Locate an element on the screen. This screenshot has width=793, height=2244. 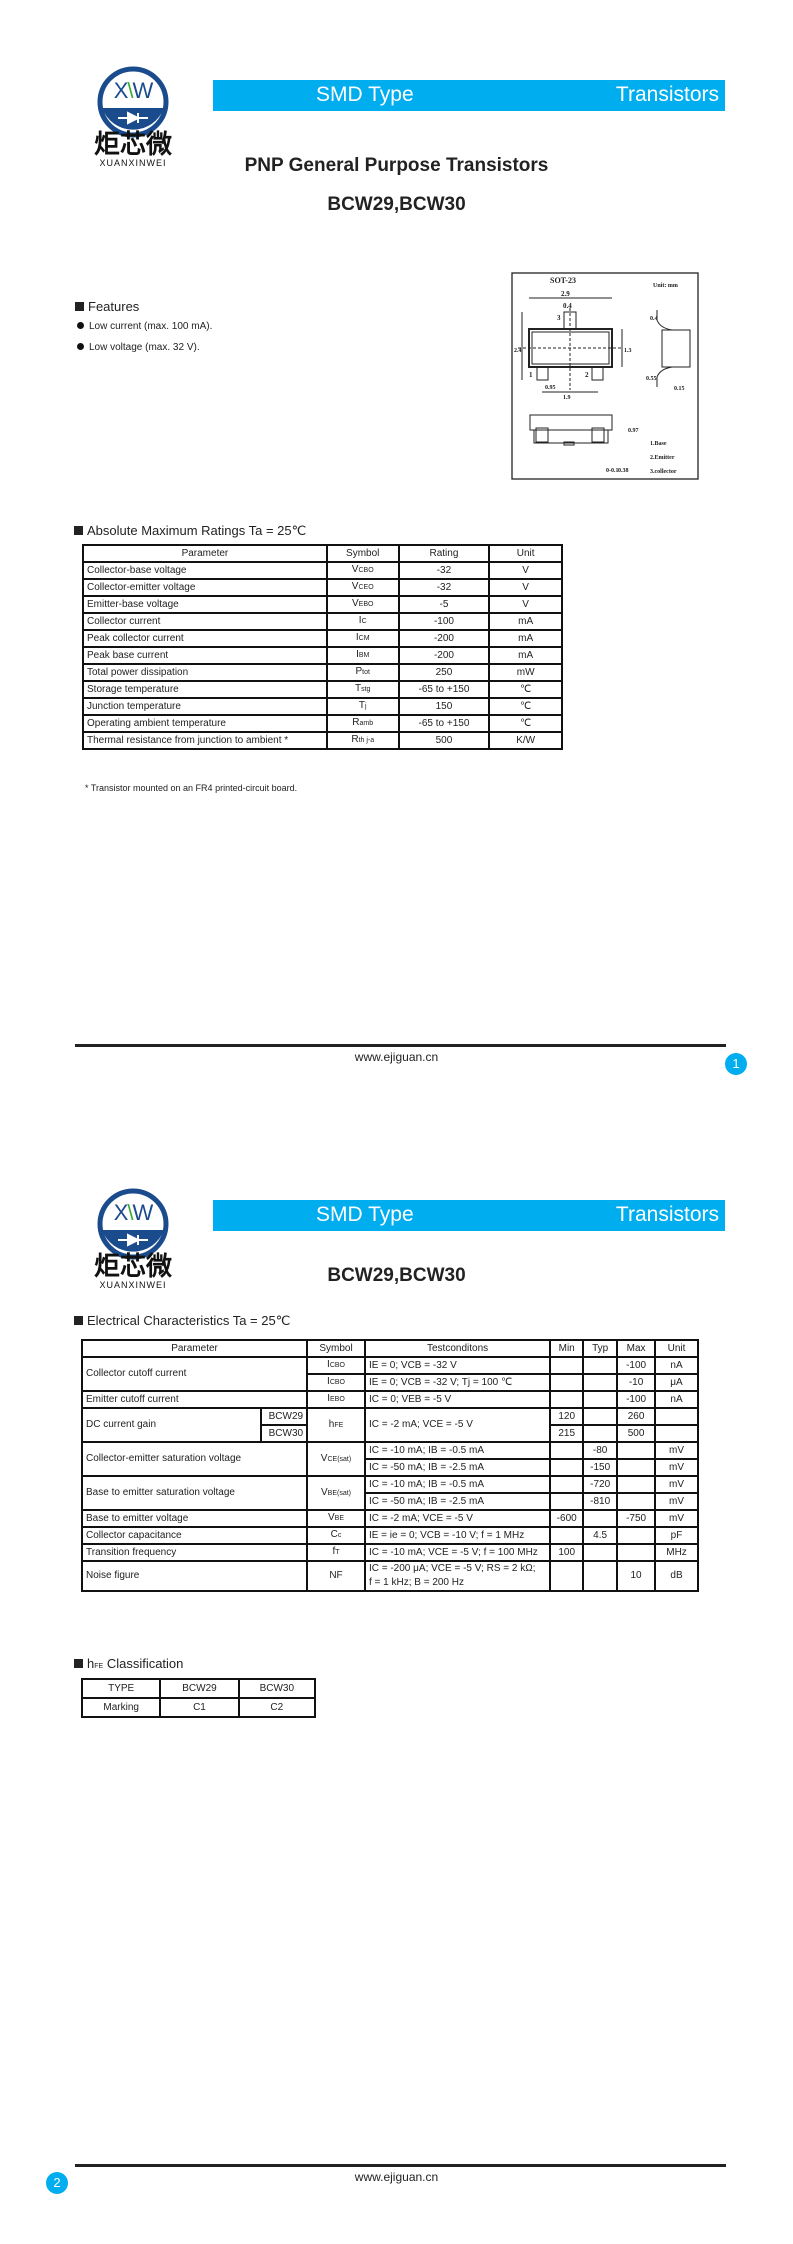
svg-text: 0.15 is located at coordinates (679, 389).